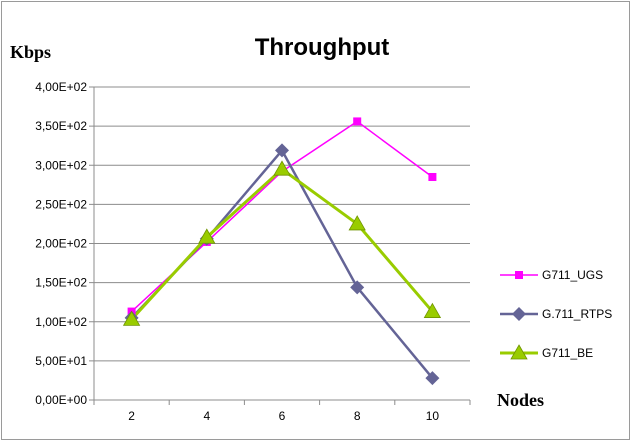  I want to click on legend-label: G711_UGS, so click(572, 275).